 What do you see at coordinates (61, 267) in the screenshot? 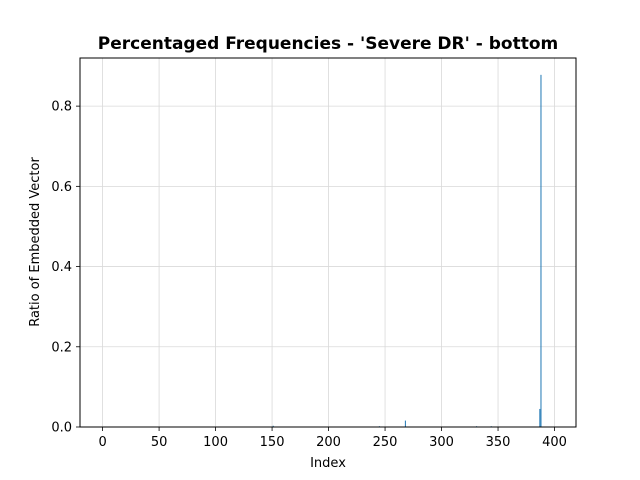
I see `y-tick-label: 0.4` at bounding box center [61, 267].